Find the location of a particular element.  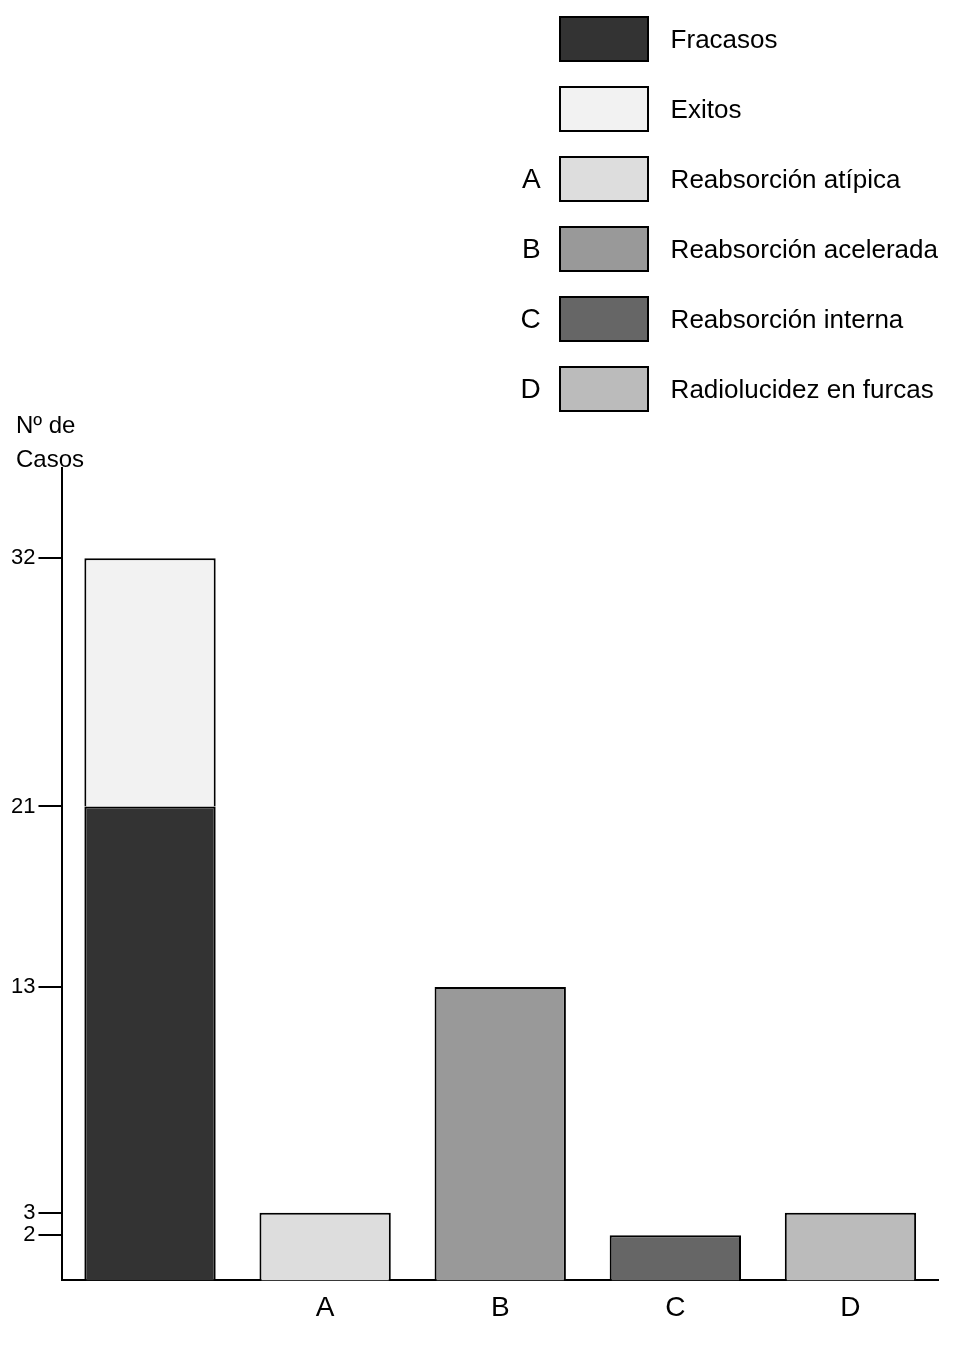

legend-label: Reabsorción interna is located at coordinates (787, 319).